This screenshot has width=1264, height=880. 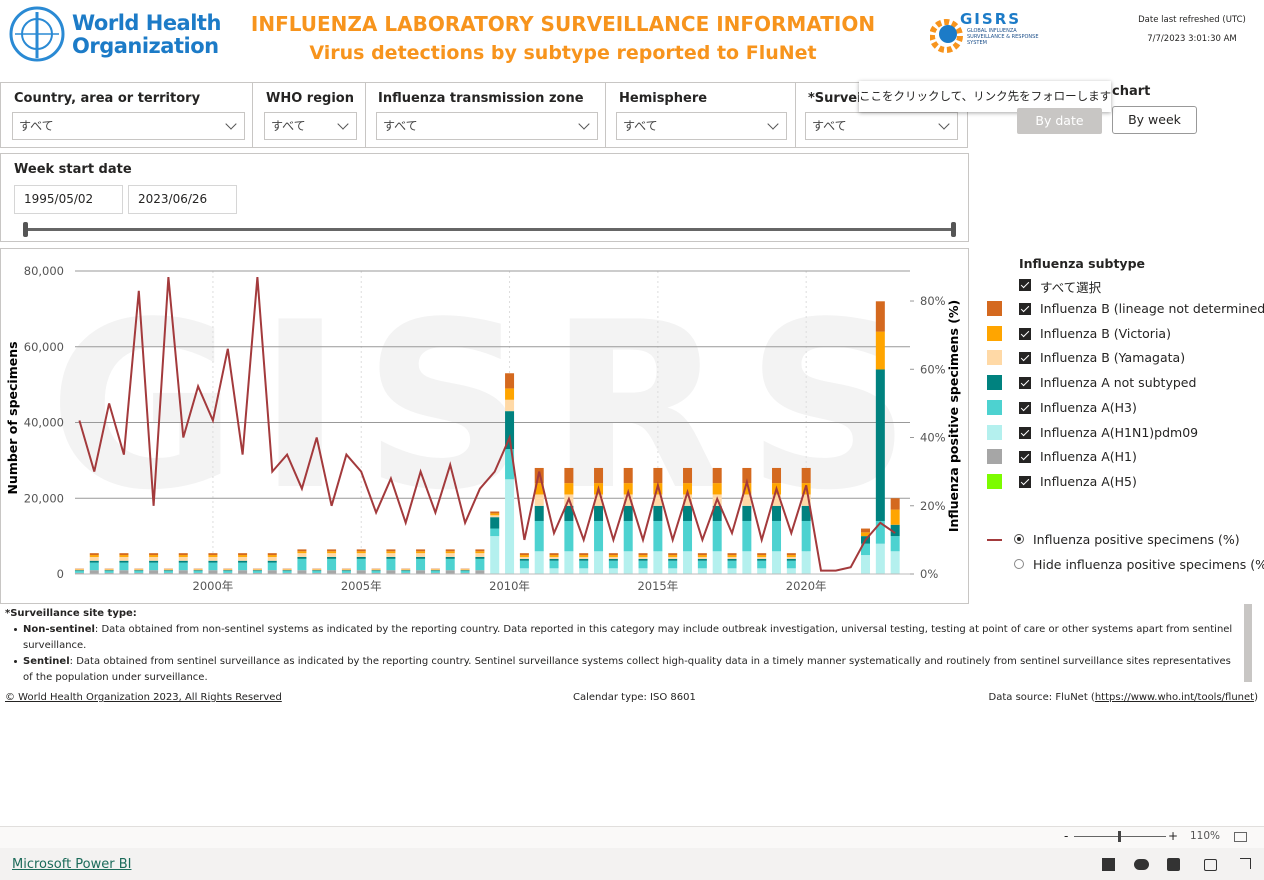 I want to click on y-tick-label: 80,000, so click(x=44, y=271).